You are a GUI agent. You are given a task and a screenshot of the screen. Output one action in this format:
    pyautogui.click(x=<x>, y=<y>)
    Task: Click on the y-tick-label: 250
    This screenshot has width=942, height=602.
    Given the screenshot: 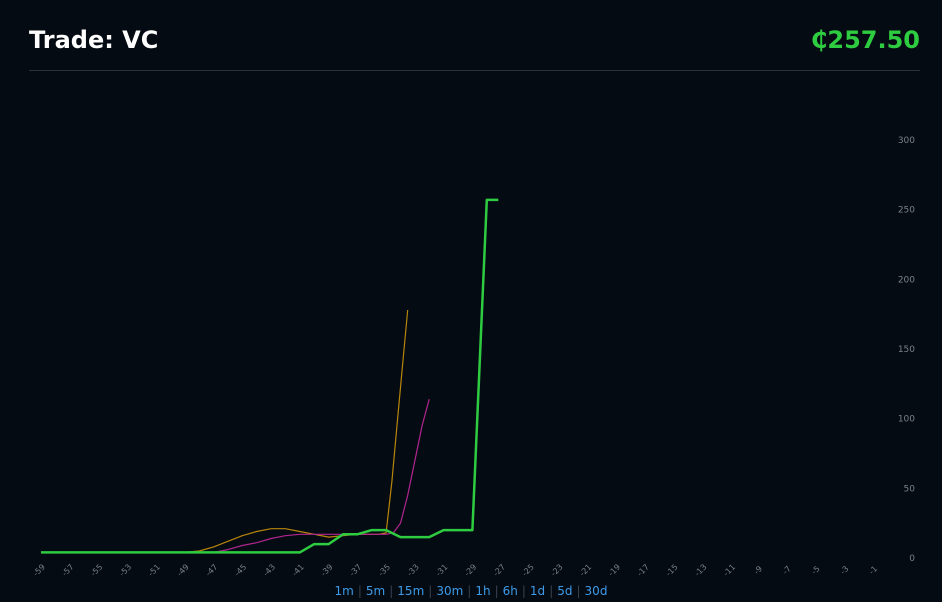 What is the action you would take?
    pyautogui.click(x=906, y=211)
    